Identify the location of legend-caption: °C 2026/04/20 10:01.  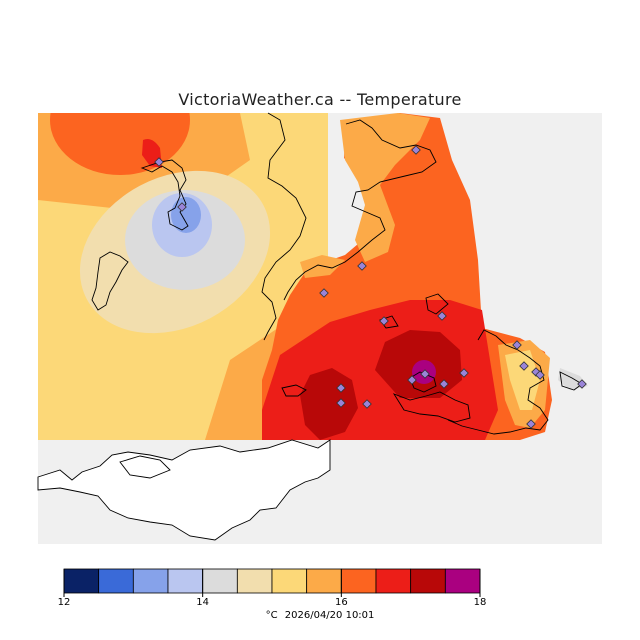
(320, 615).